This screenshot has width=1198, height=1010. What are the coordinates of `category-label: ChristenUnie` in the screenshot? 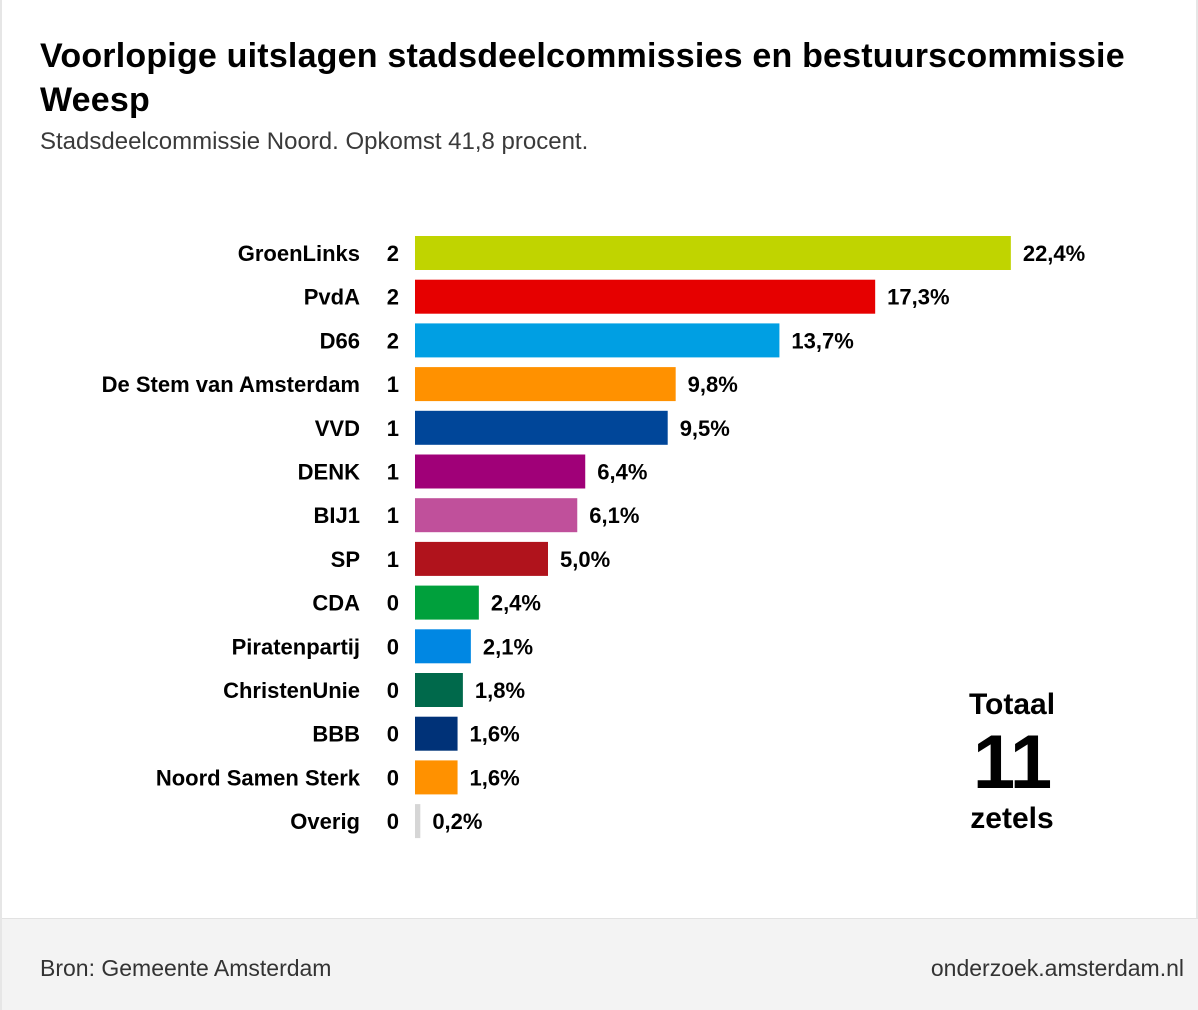 It's located at (291, 690).